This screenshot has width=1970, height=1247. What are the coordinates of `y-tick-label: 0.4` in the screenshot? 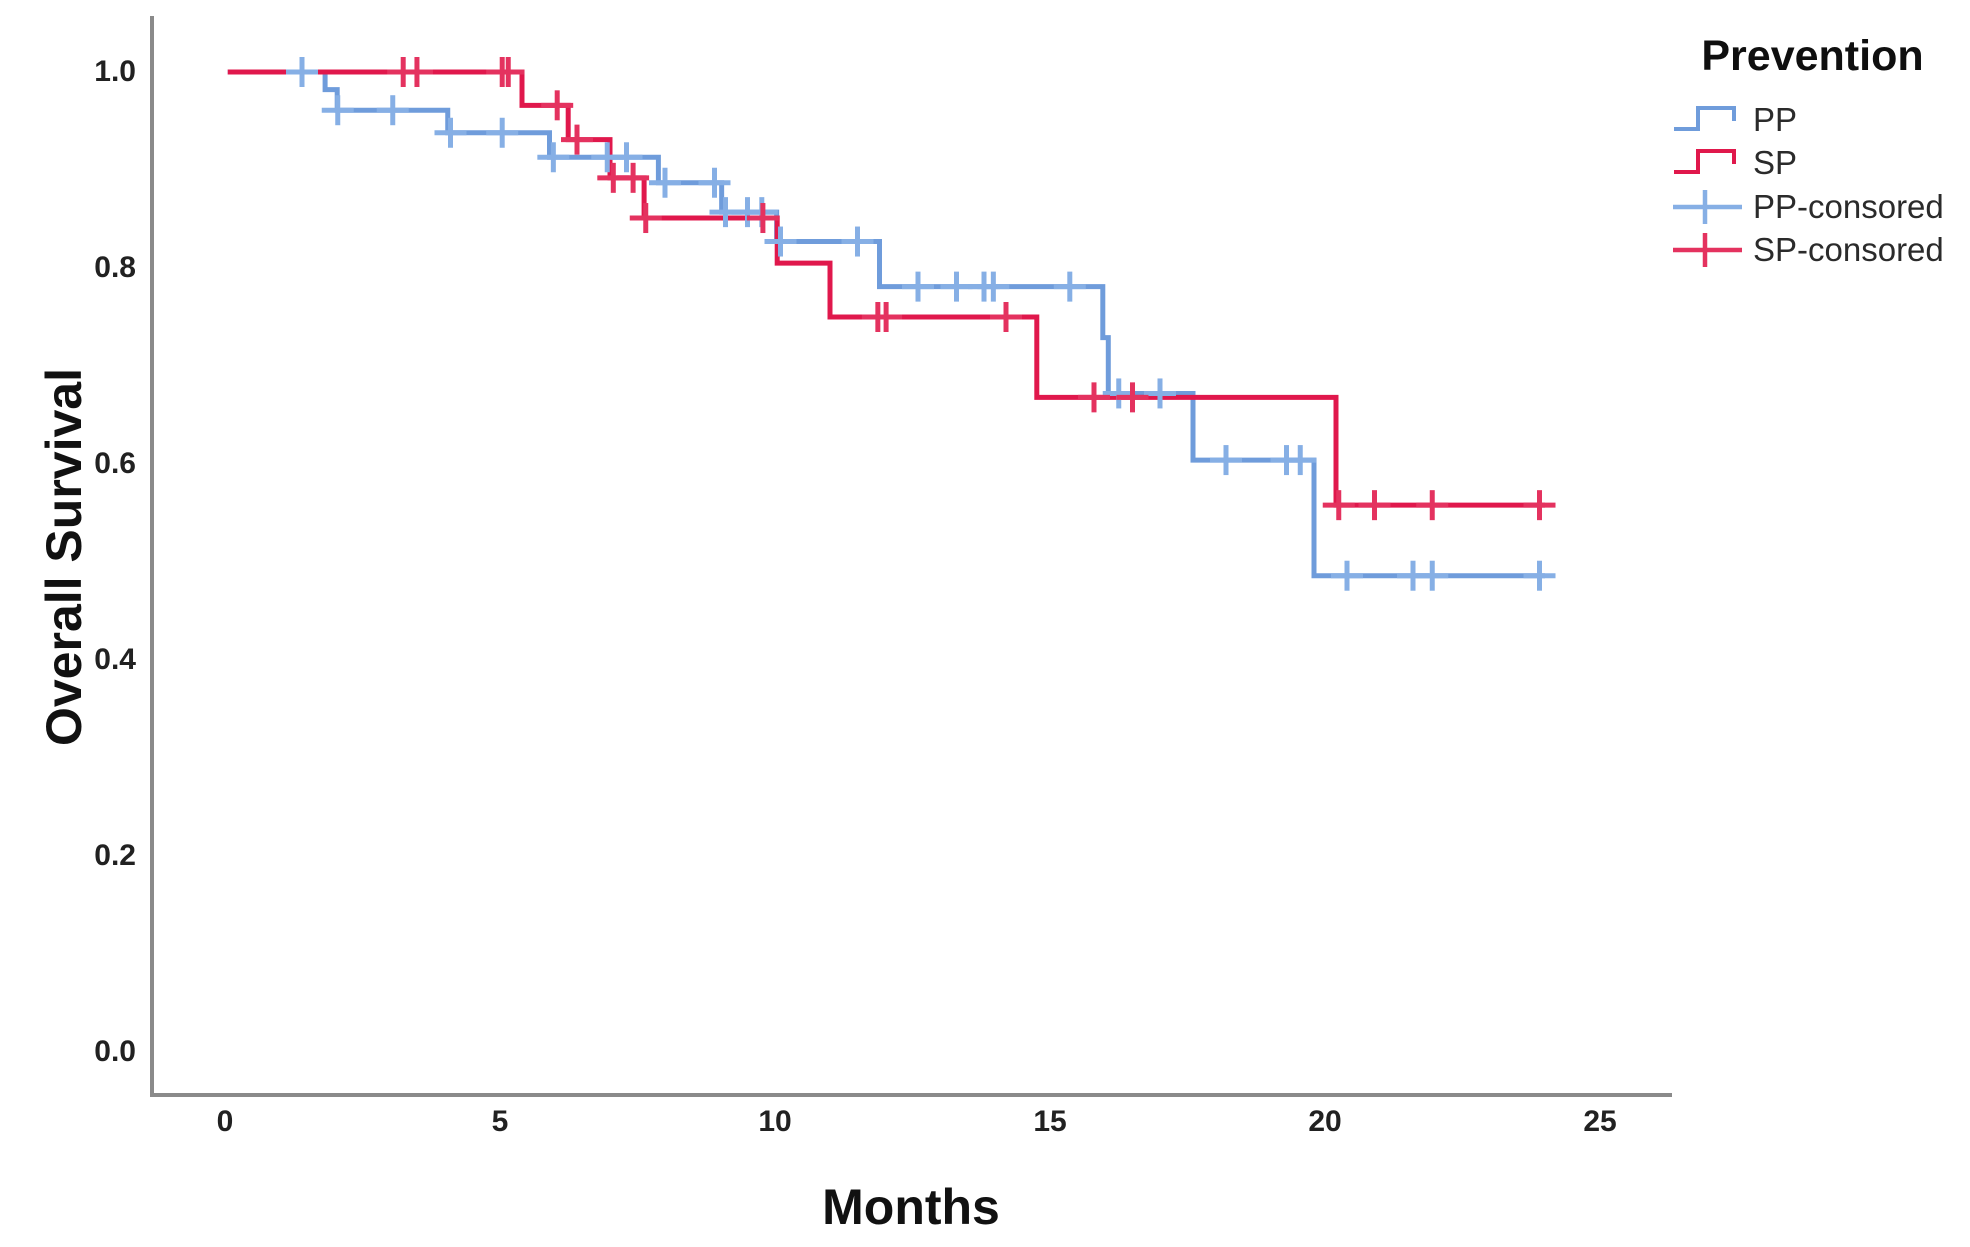 It's located at (115, 659).